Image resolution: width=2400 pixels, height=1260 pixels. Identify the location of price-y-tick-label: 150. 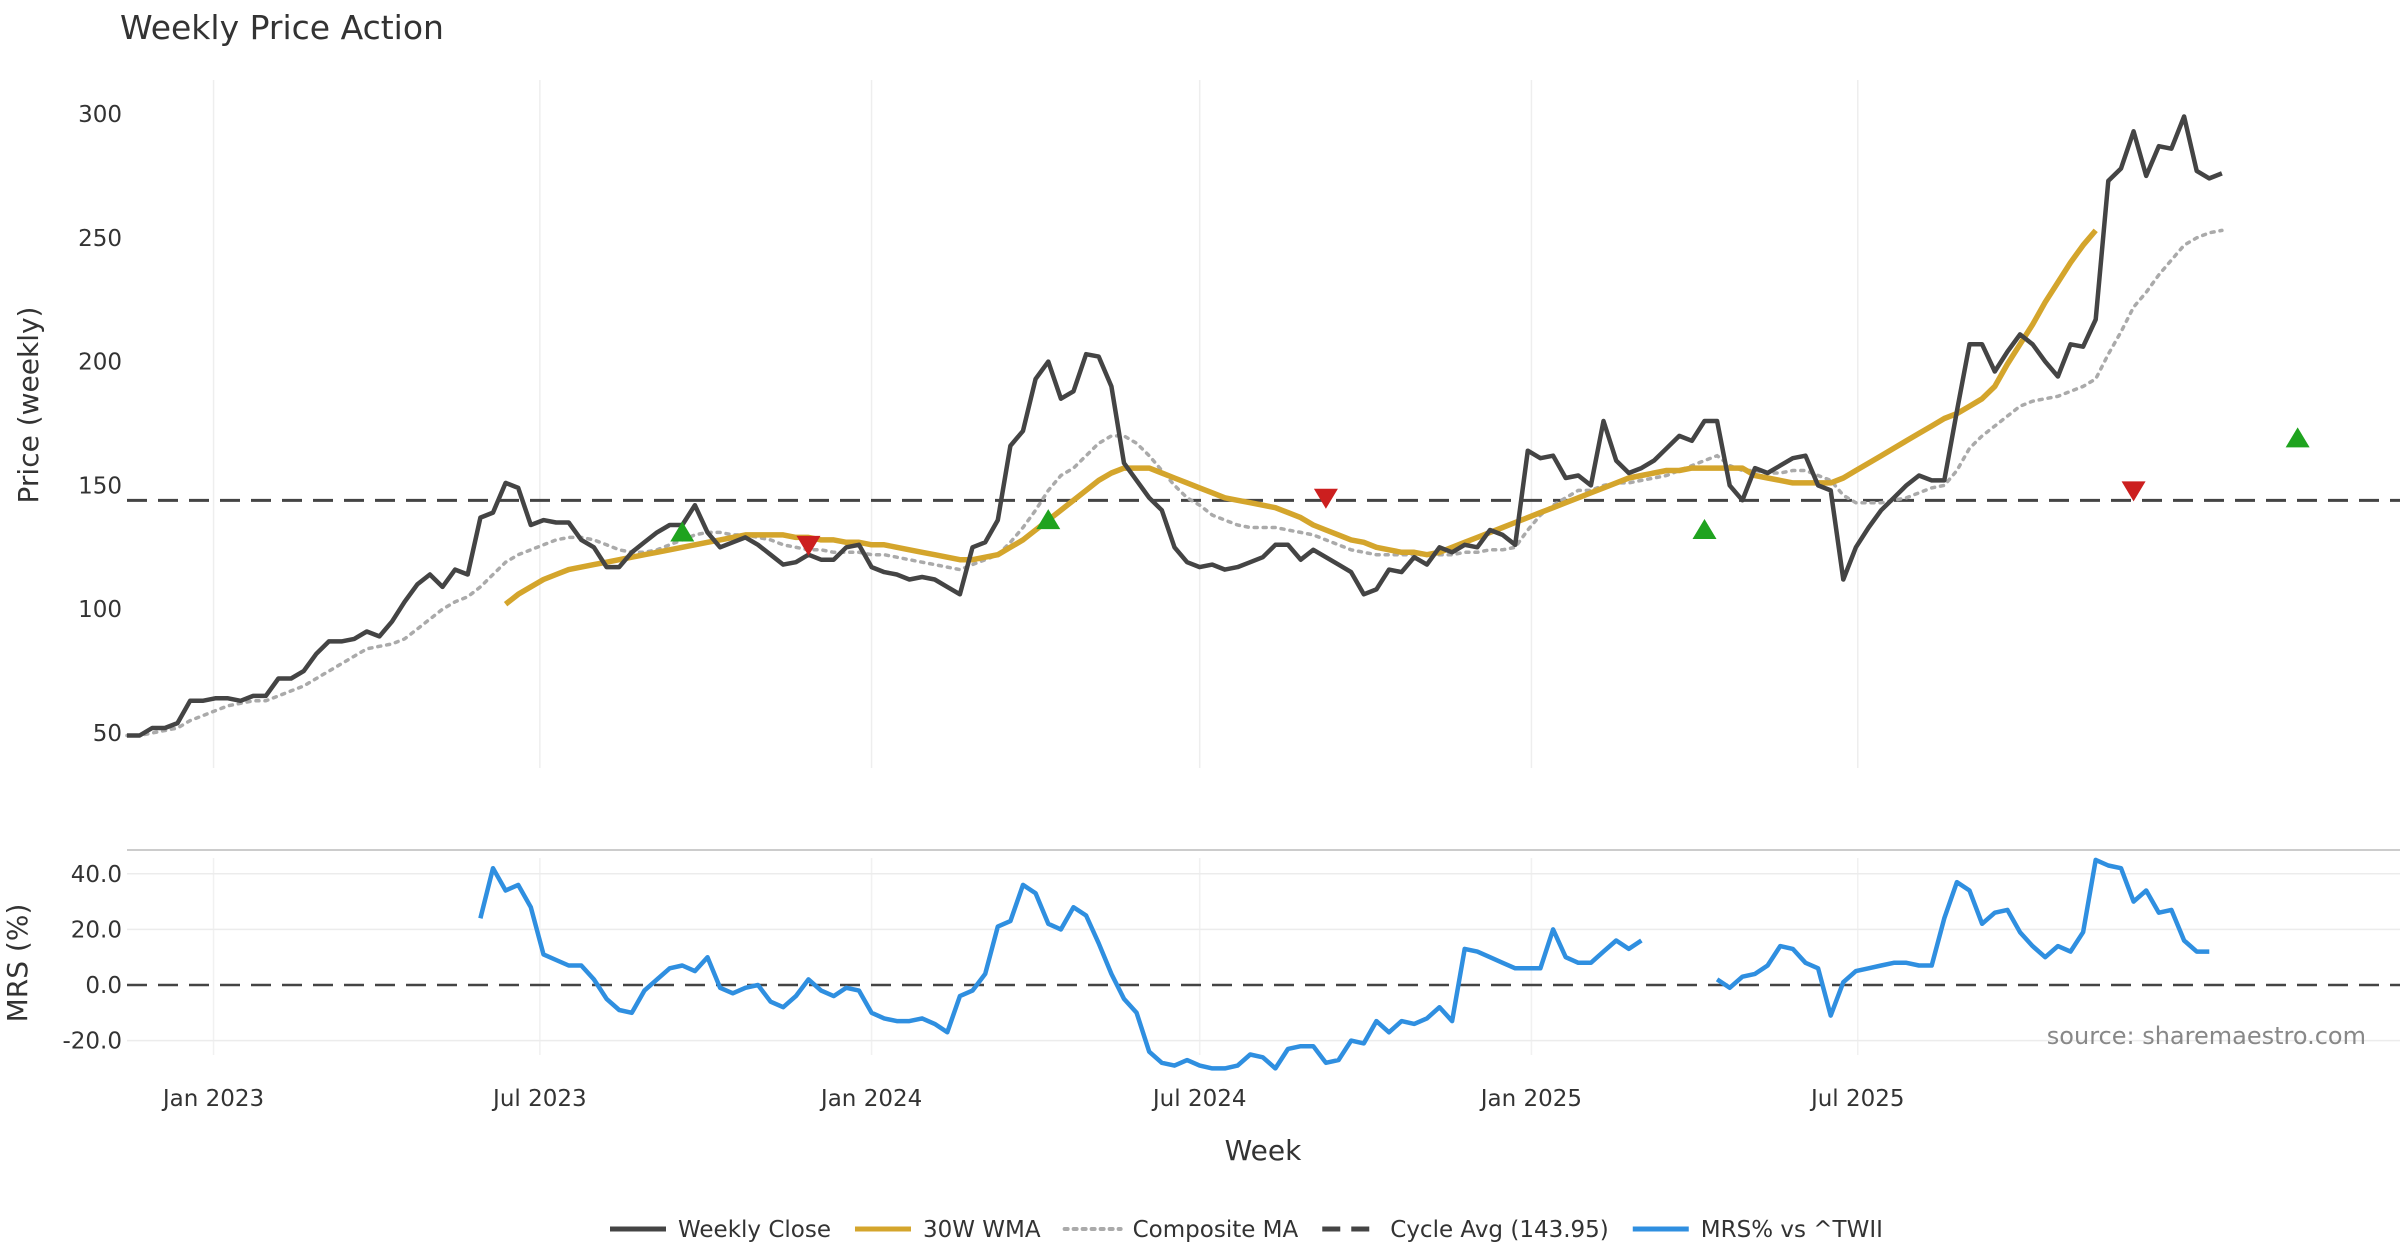
(100, 486).